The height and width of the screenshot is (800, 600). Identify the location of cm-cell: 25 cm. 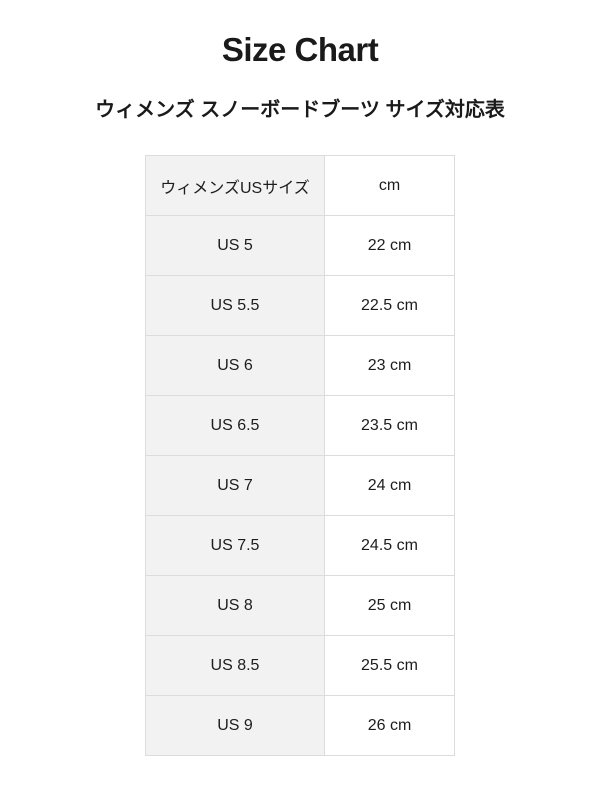
(389, 605).